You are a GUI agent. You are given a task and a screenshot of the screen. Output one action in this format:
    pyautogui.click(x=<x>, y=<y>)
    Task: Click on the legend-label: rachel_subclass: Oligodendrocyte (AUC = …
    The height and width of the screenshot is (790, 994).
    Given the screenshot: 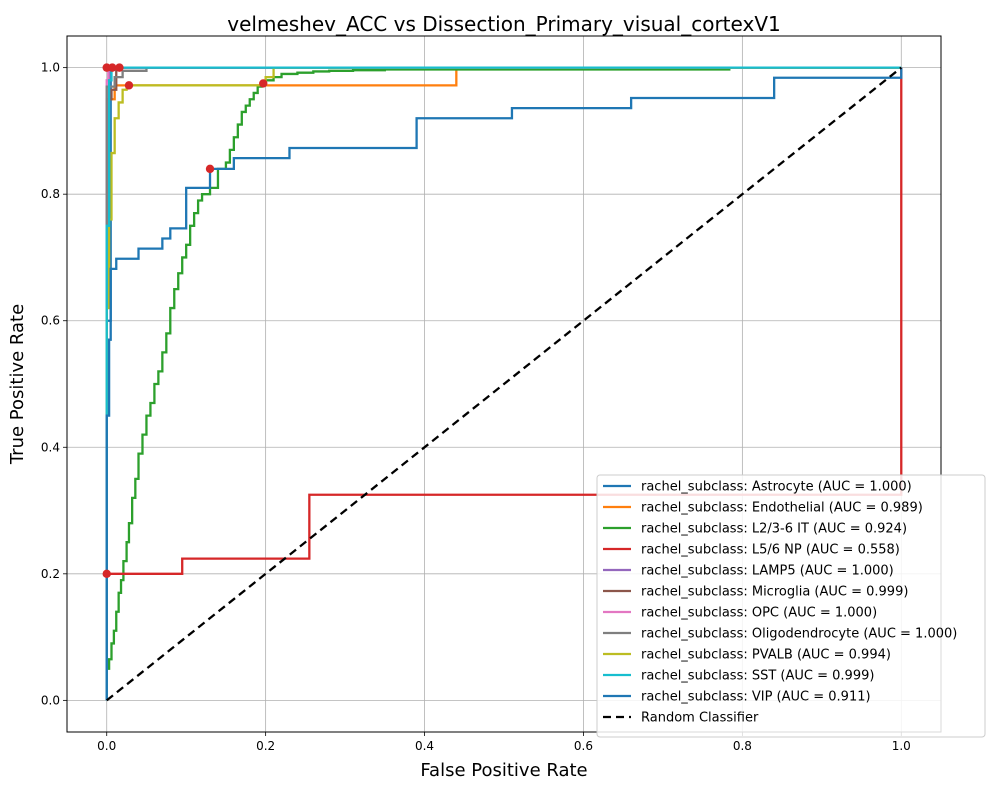 What is the action you would take?
    pyautogui.click(x=799, y=634)
    